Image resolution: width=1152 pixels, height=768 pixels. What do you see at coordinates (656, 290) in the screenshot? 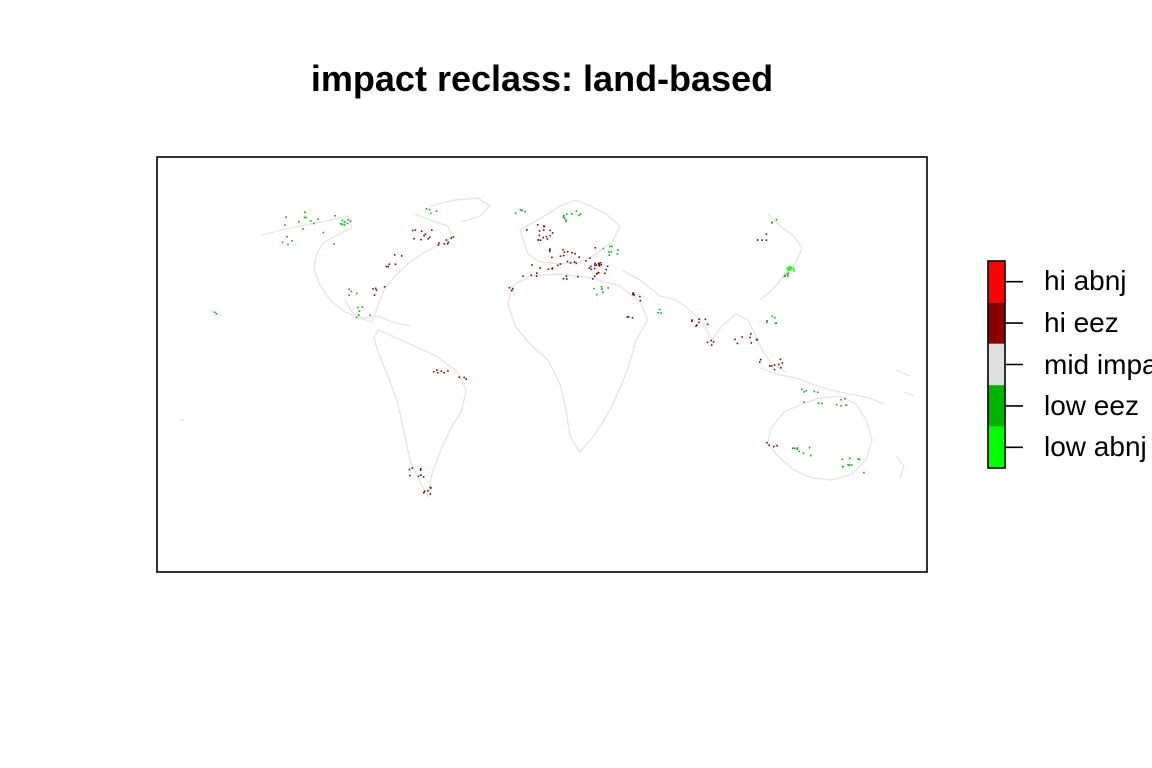
I see `coastline-middle-east` at bounding box center [656, 290].